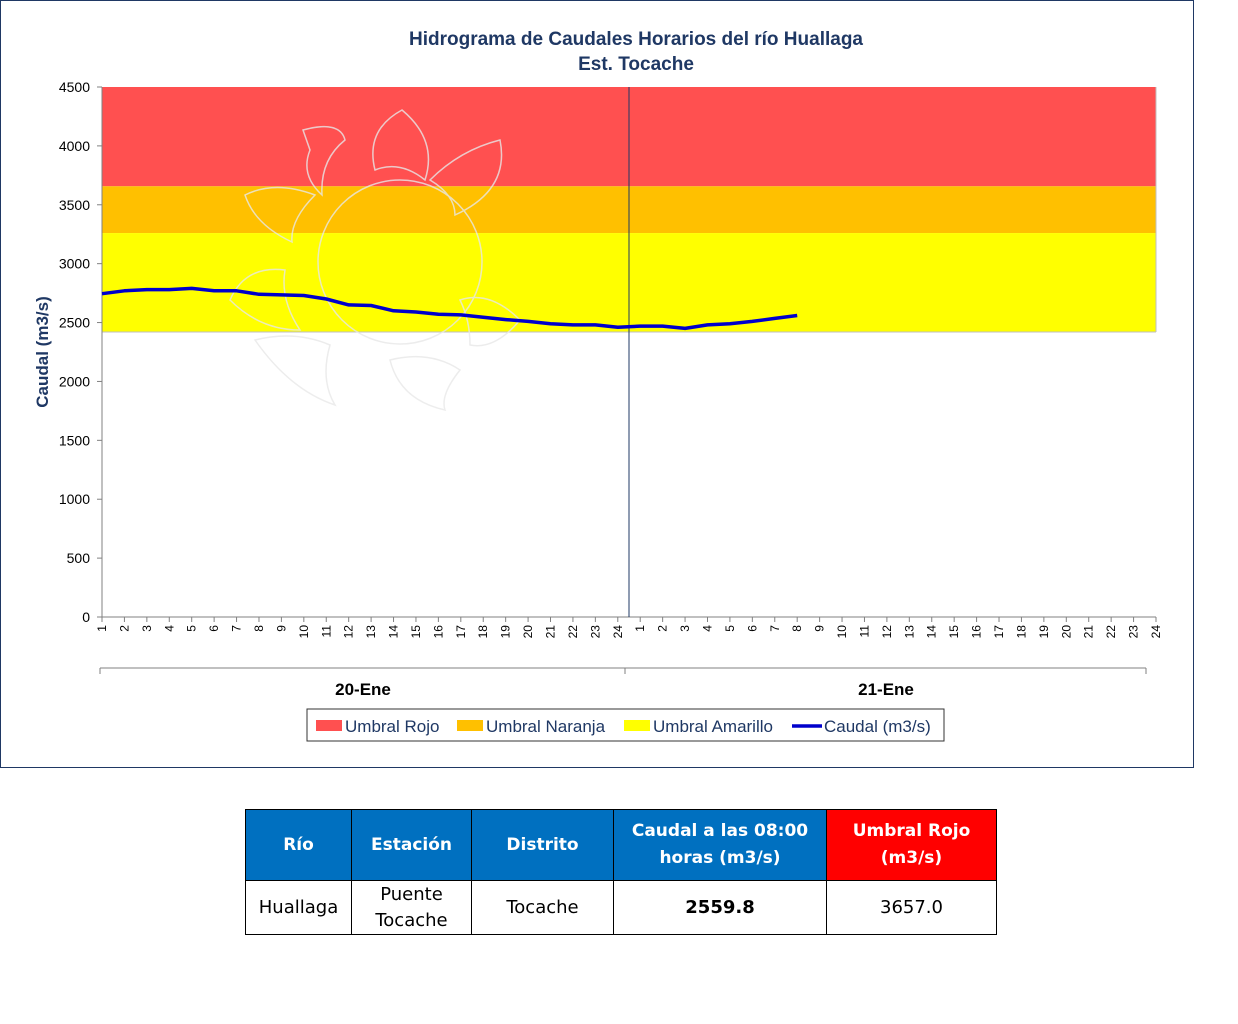  What do you see at coordinates (411, 907) in the screenshot?
I see `cell-estacion: Puente Tocache` at bounding box center [411, 907].